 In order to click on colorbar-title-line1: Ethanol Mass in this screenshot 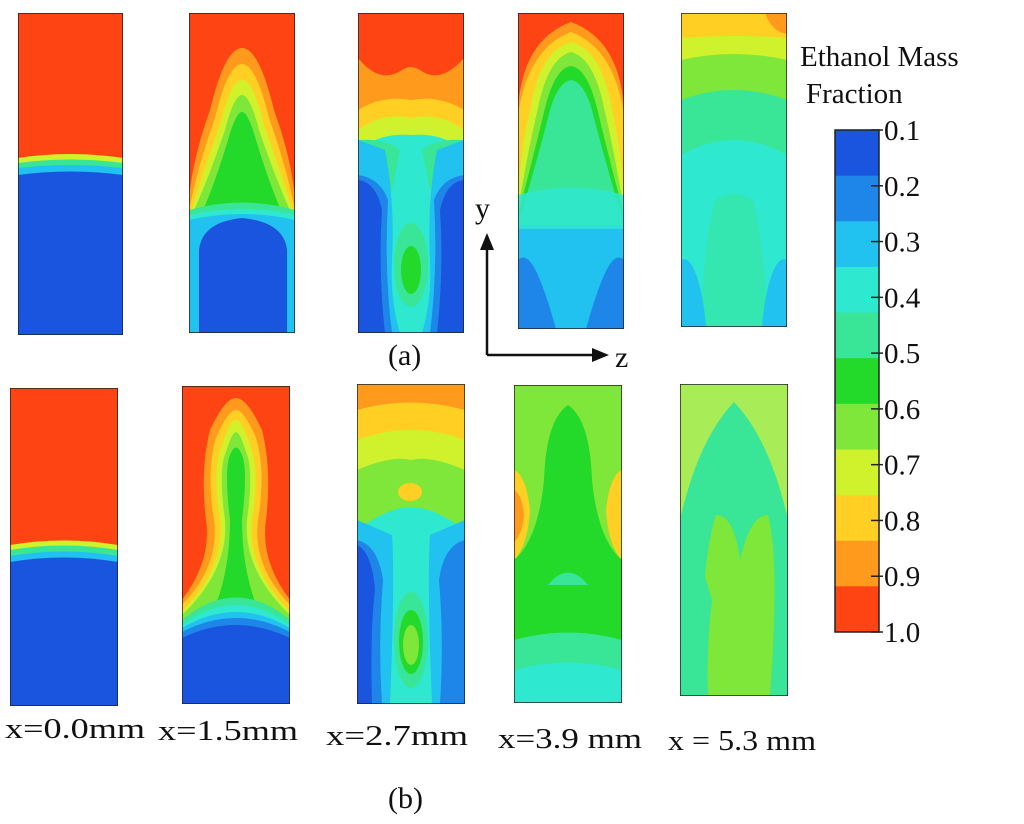, I will do `click(879, 57)`.